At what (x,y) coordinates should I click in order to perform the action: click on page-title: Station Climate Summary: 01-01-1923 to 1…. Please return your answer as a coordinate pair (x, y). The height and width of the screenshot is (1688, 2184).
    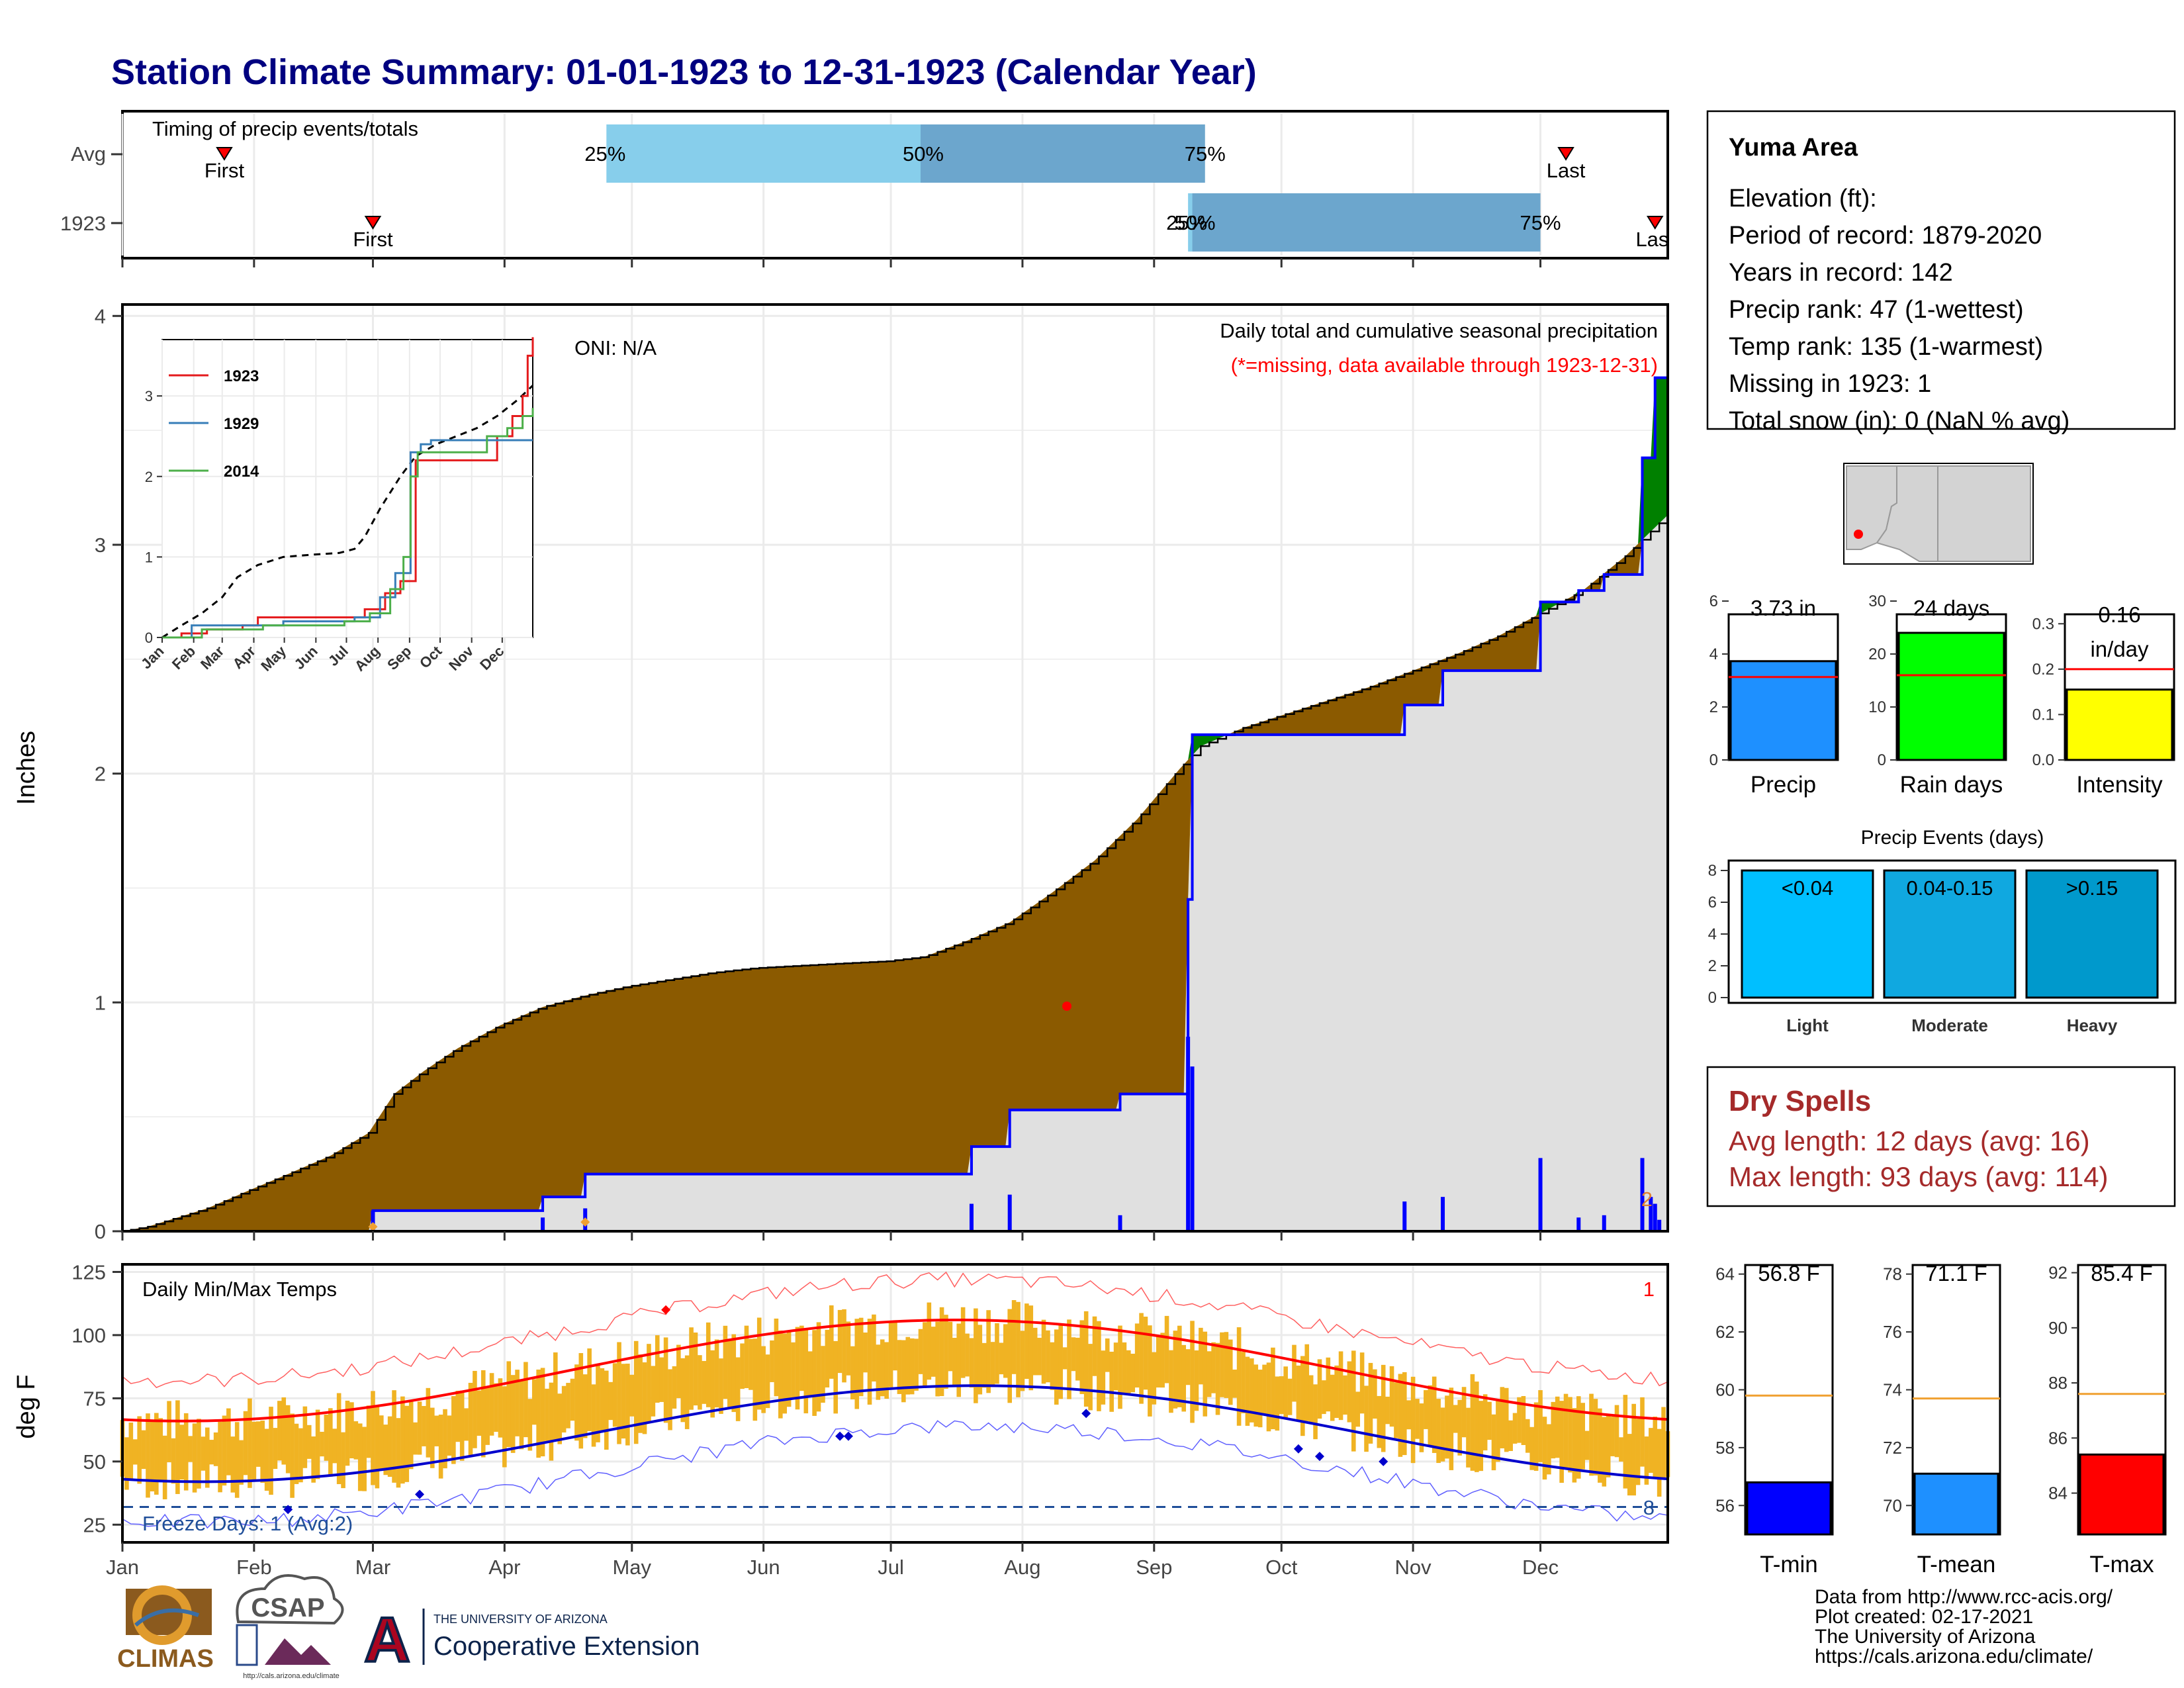
    Looking at the image, I should click on (684, 72).